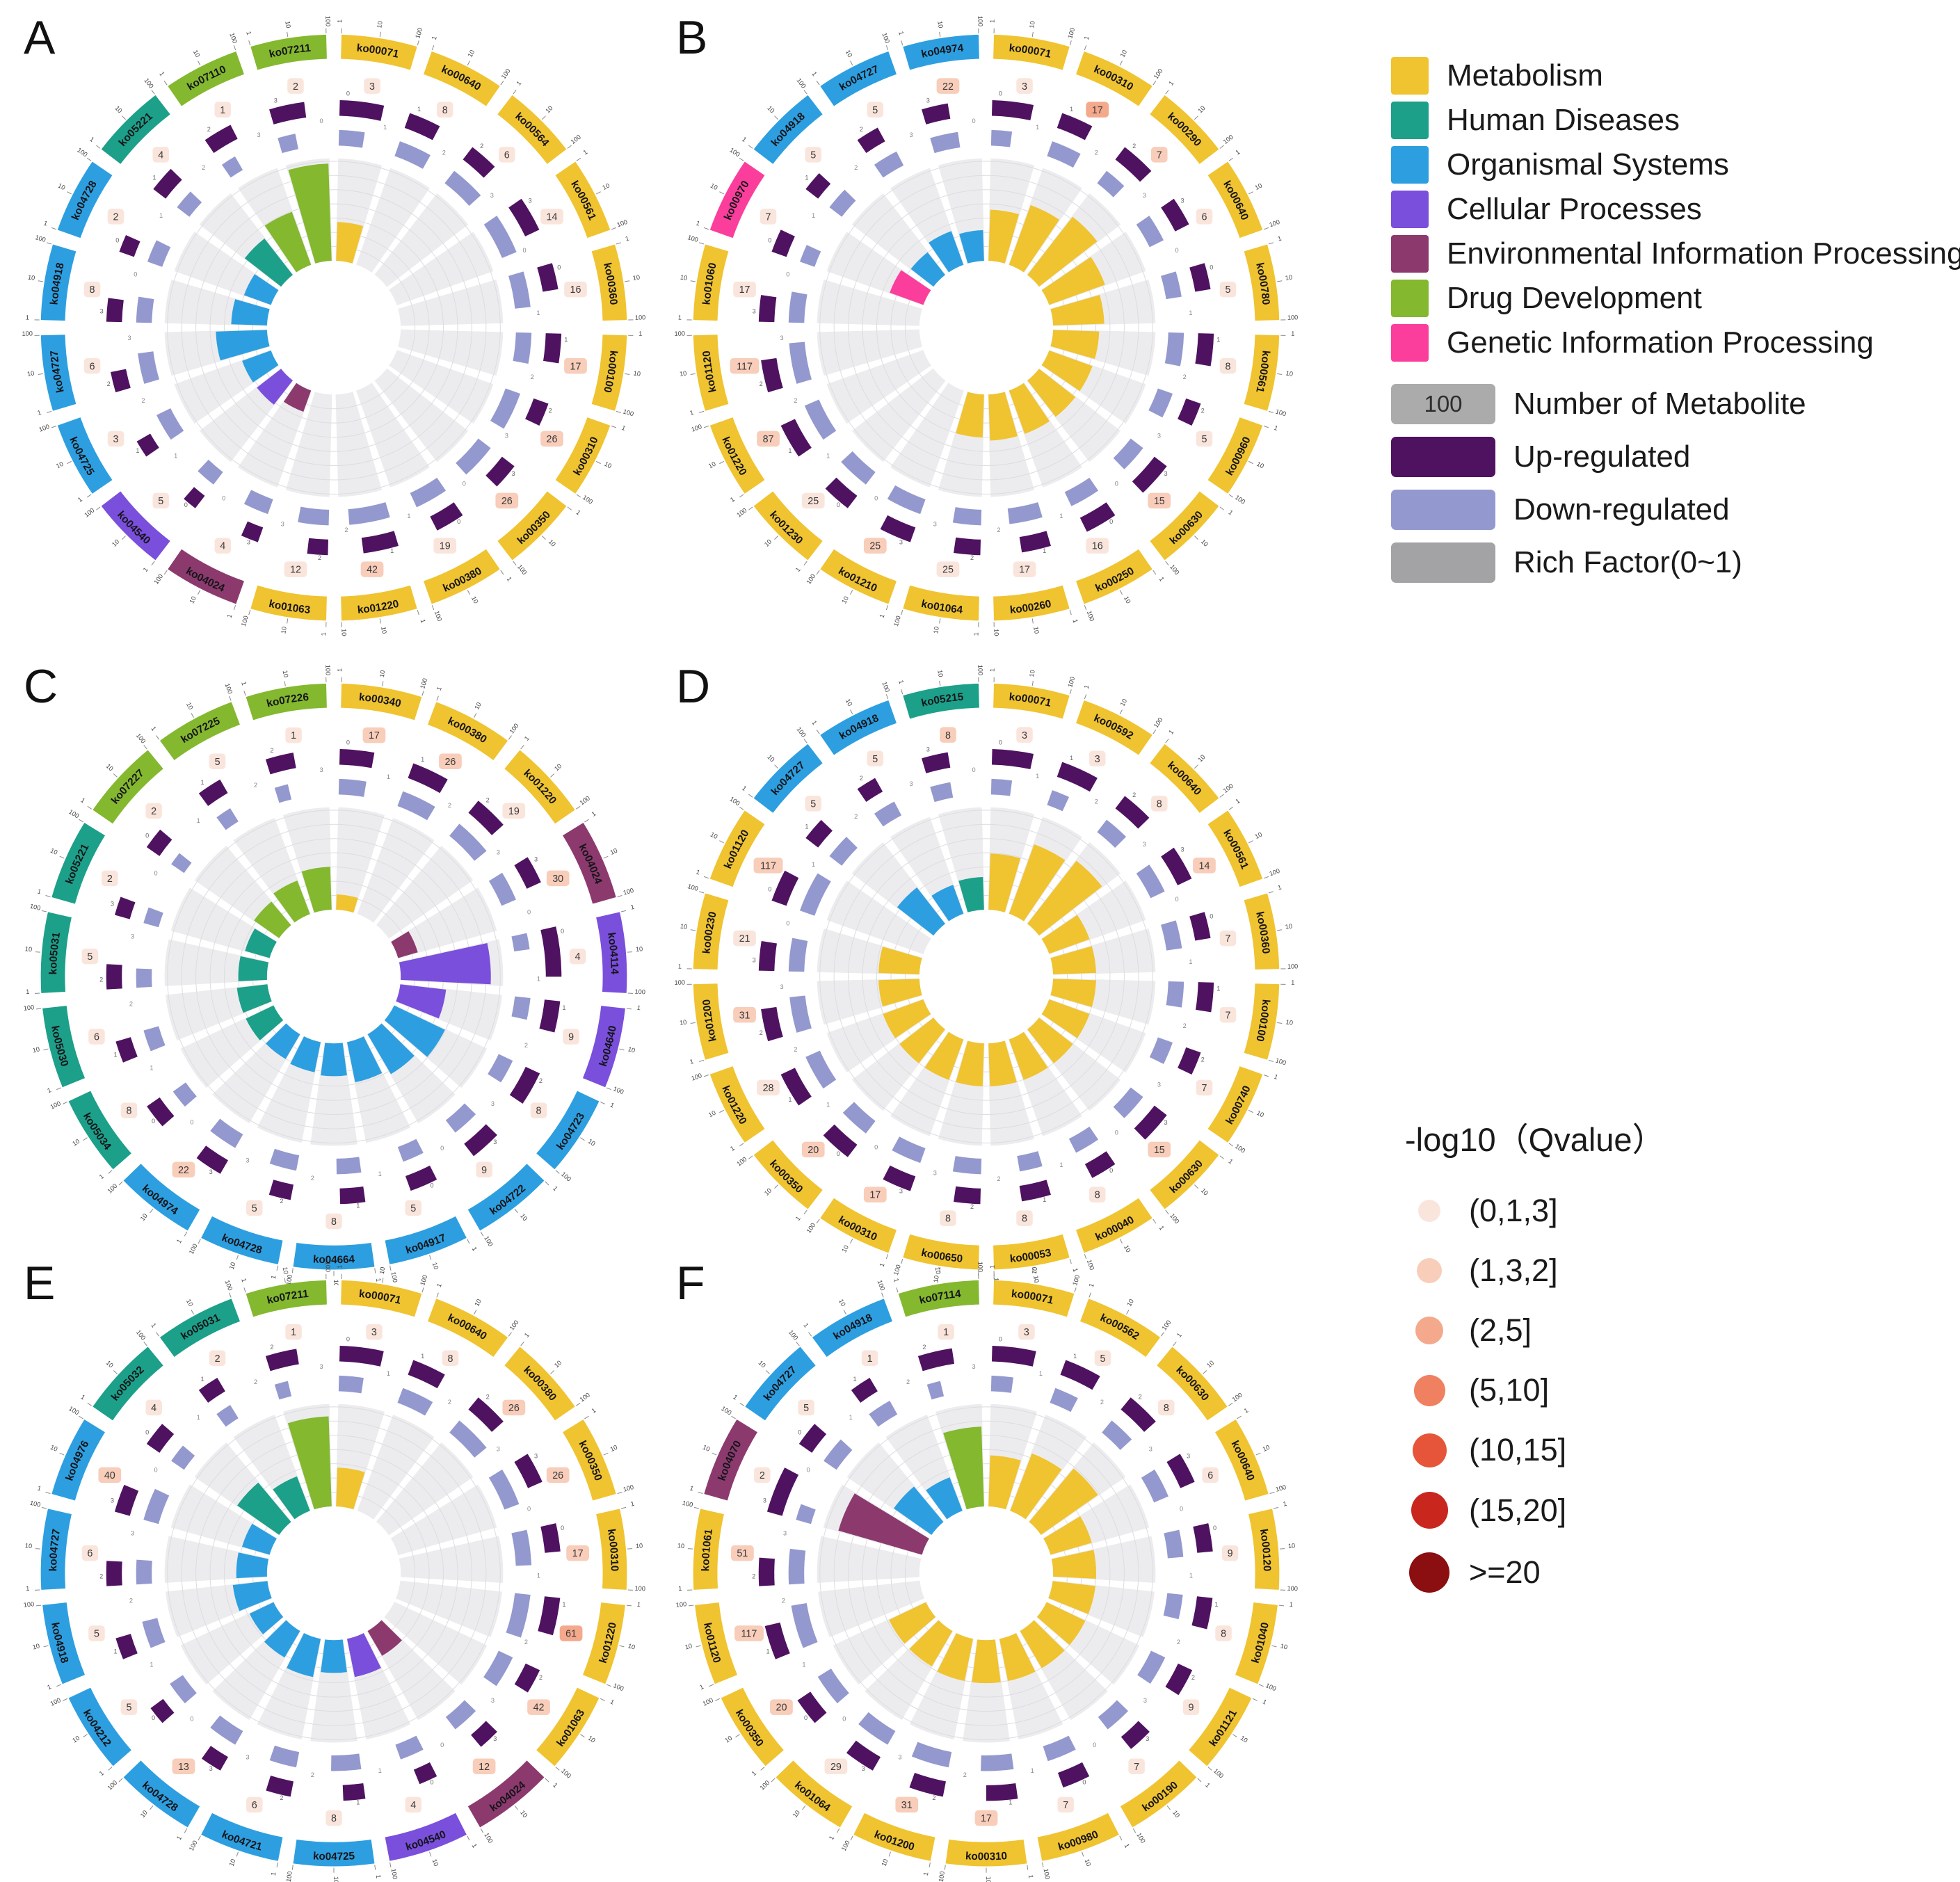  I want to click on qvalue-circle, so click(1429, 1211).